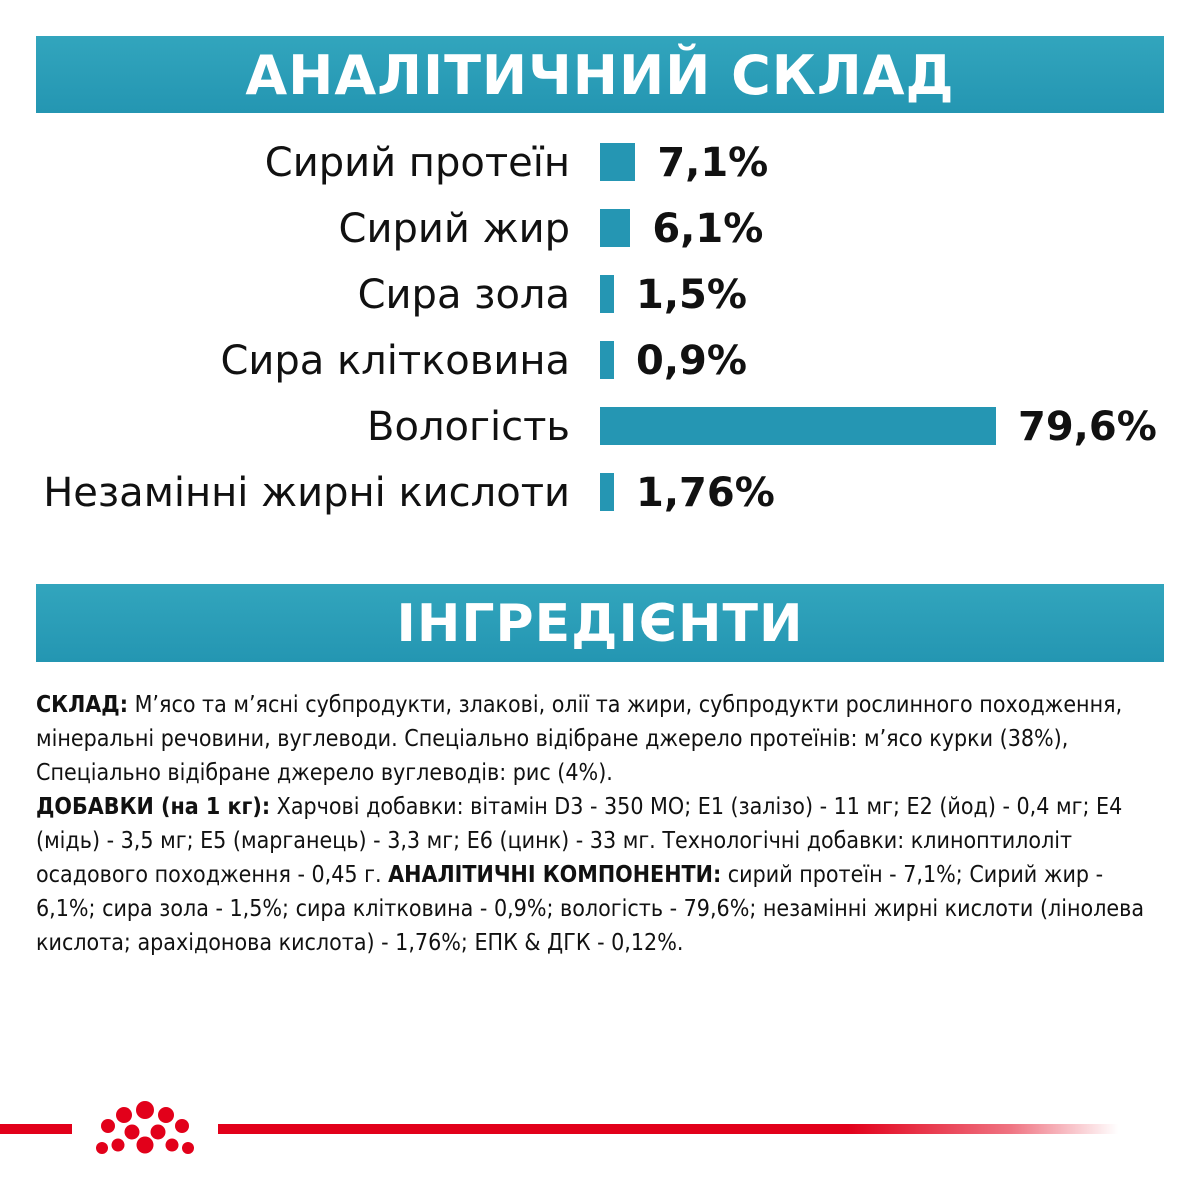 The height and width of the screenshot is (1200, 1200). What do you see at coordinates (417, 163) in the screenshot?
I see `category-label: Сирий протеїн` at bounding box center [417, 163].